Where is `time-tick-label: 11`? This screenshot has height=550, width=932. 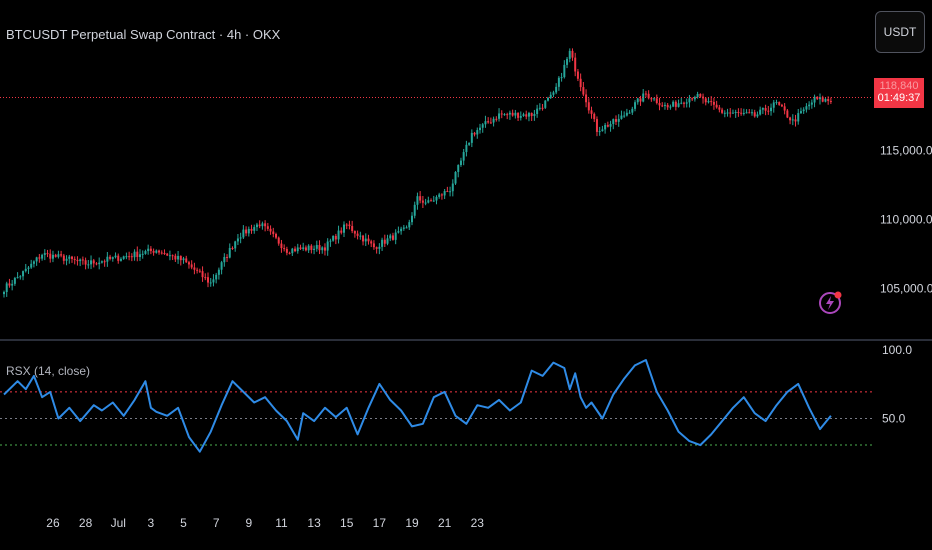 time-tick-label: 11 is located at coordinates (281, 523).